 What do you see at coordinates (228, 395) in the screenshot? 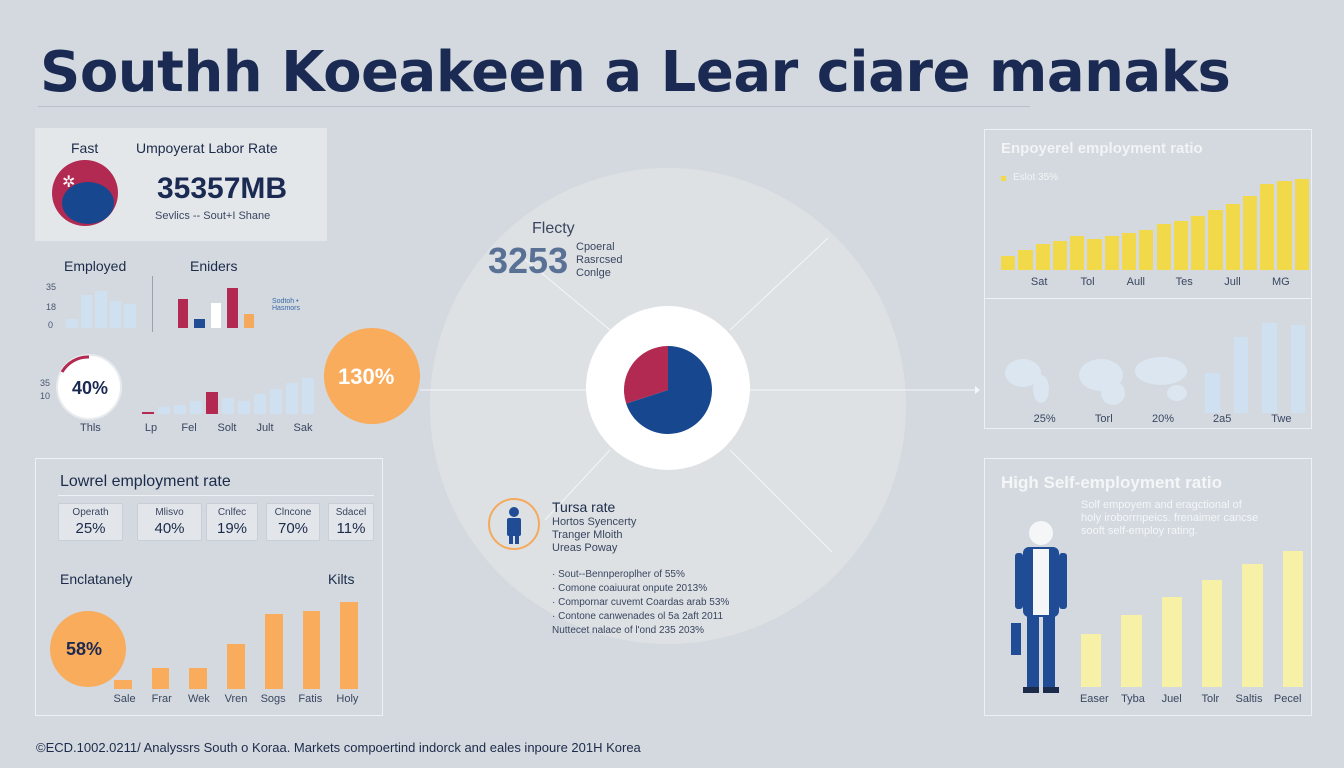
I see `mini-bar-chart` at bounding box center [228, 395].